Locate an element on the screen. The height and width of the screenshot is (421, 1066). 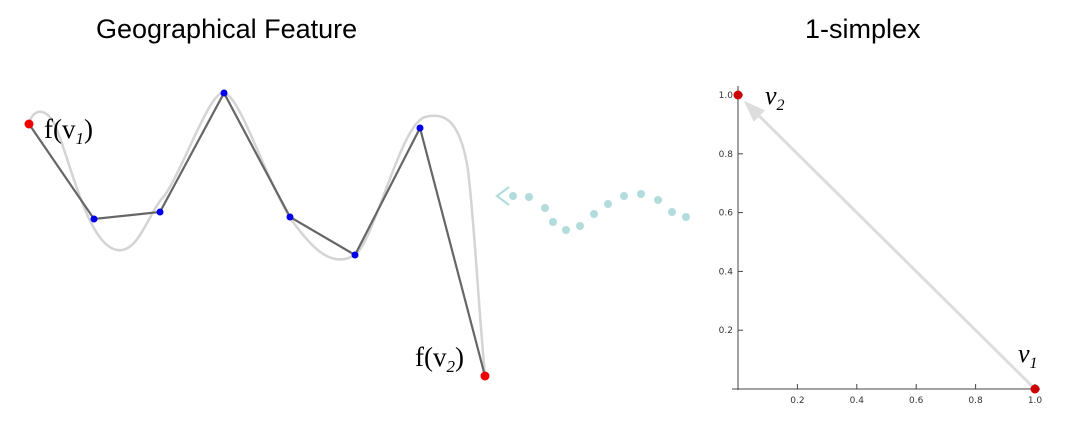
x-tick-label: 0.6 is located at coordinates (916, 401).